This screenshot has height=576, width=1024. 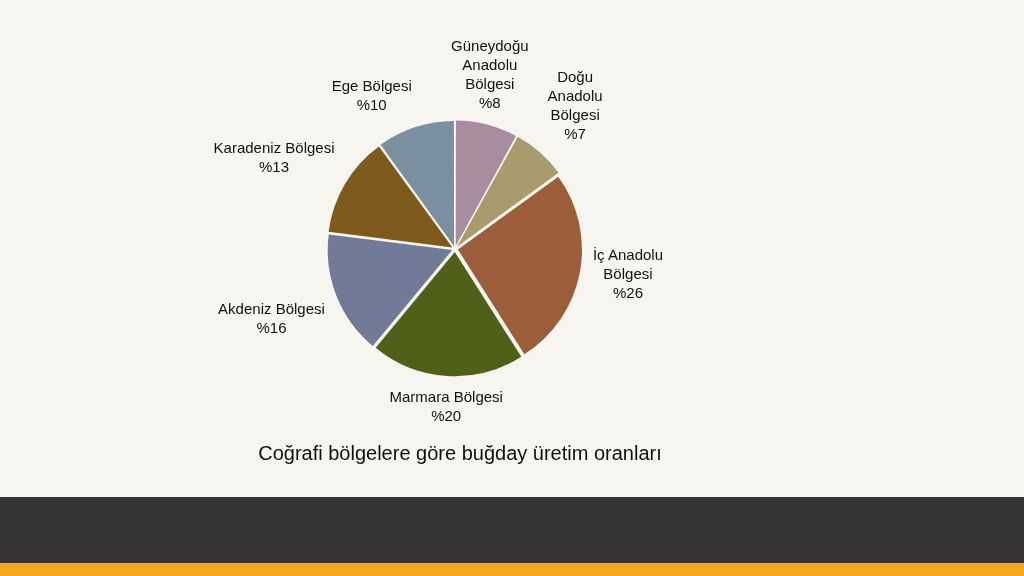 I want to click on data-label: %20, so click(x=446, y=416).